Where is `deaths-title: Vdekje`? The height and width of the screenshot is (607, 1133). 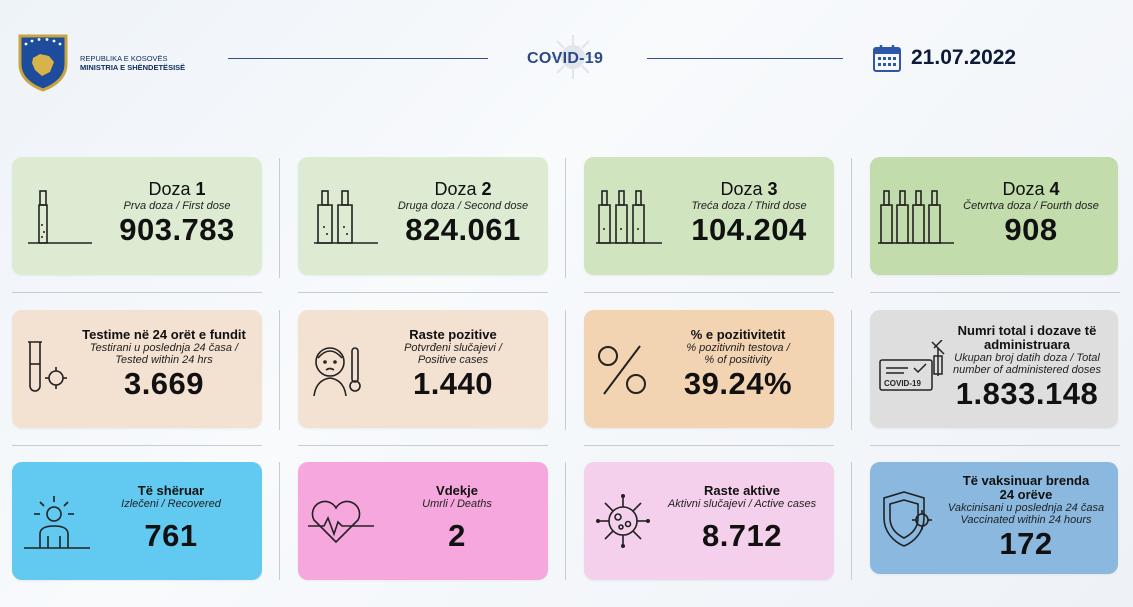 deaths-title: Vdekje is located at coordinates (457, 490).